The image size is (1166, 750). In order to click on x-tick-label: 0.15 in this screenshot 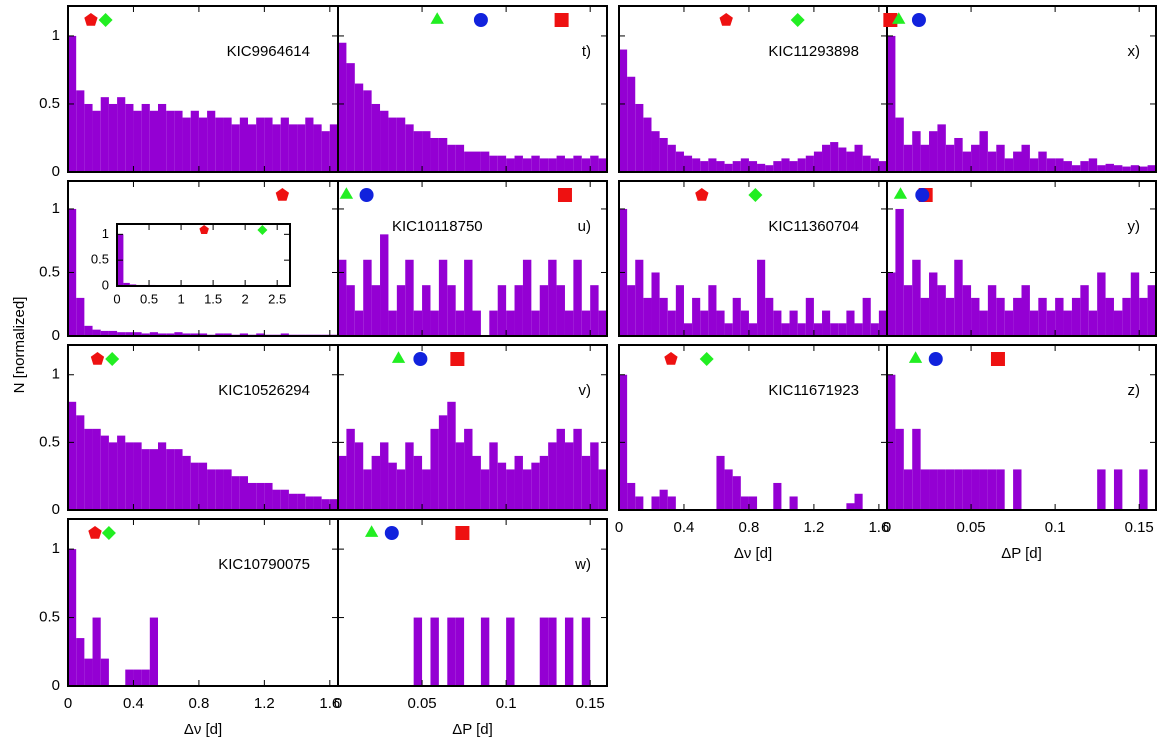, I will do `click(590, 703)`.